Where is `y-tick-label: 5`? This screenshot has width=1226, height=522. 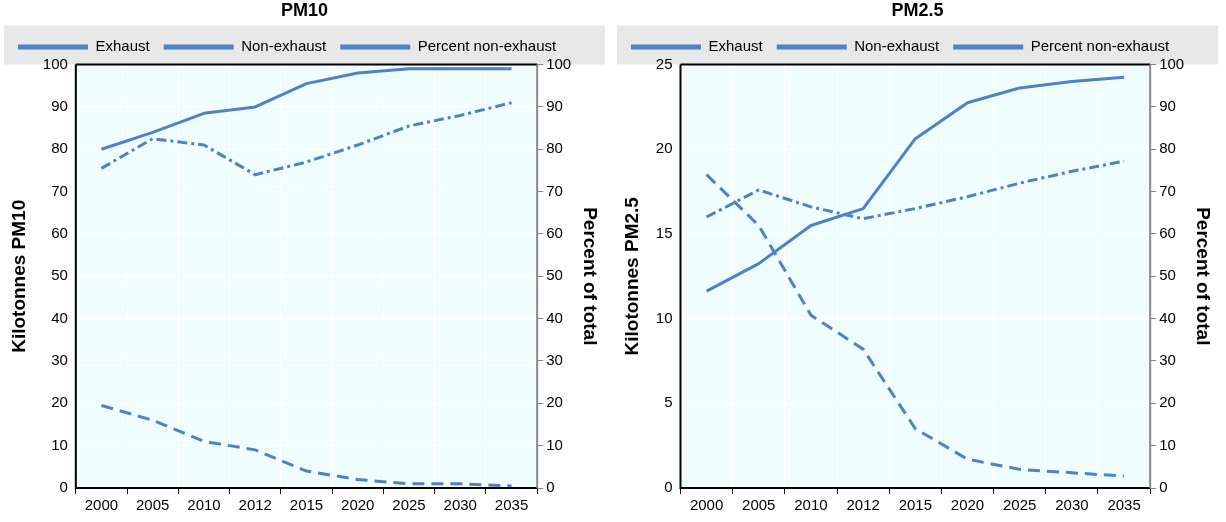
y-tick-label: 5 is located at coordinates (668, 402).